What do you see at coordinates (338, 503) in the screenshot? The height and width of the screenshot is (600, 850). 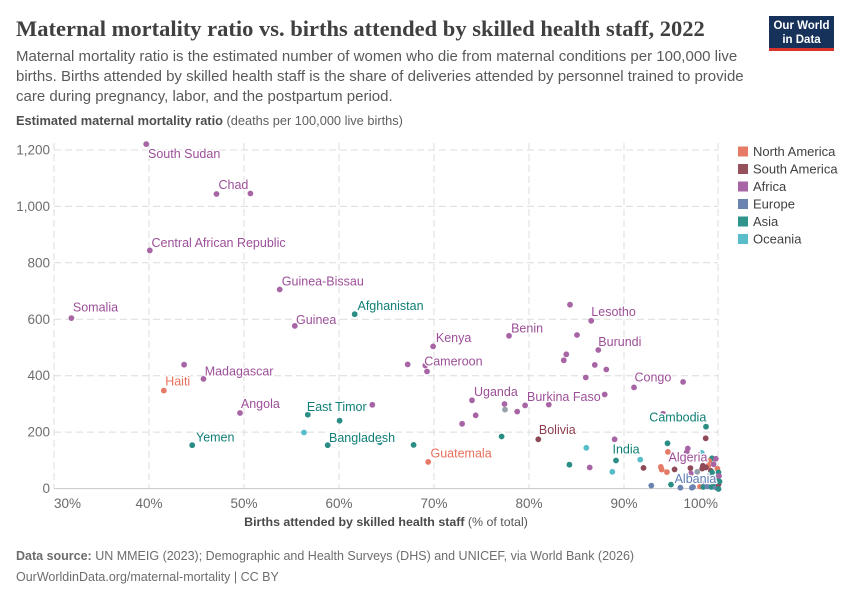 I see `svg-text: 60%` at bounding box center [338, 503].